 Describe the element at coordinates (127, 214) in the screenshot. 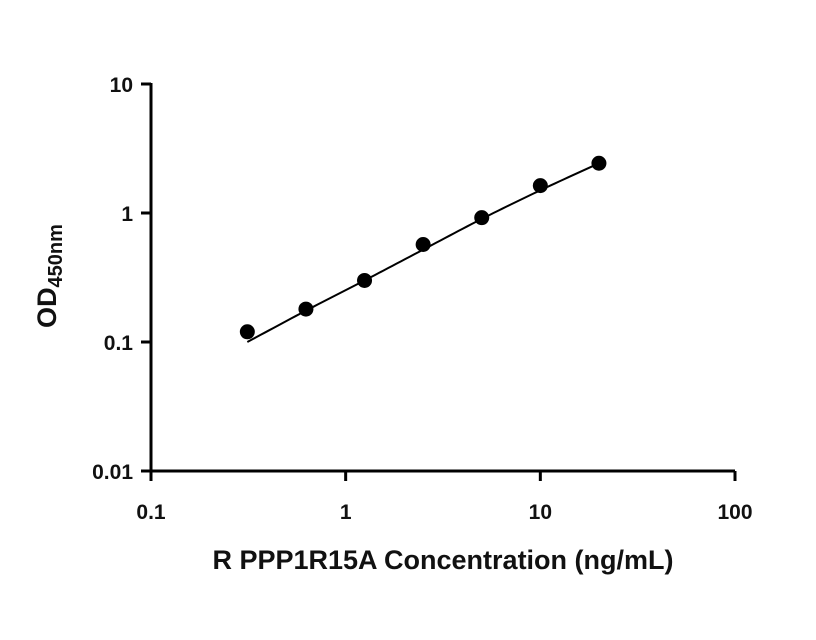

I see `y-tick-label: 1` at that location.